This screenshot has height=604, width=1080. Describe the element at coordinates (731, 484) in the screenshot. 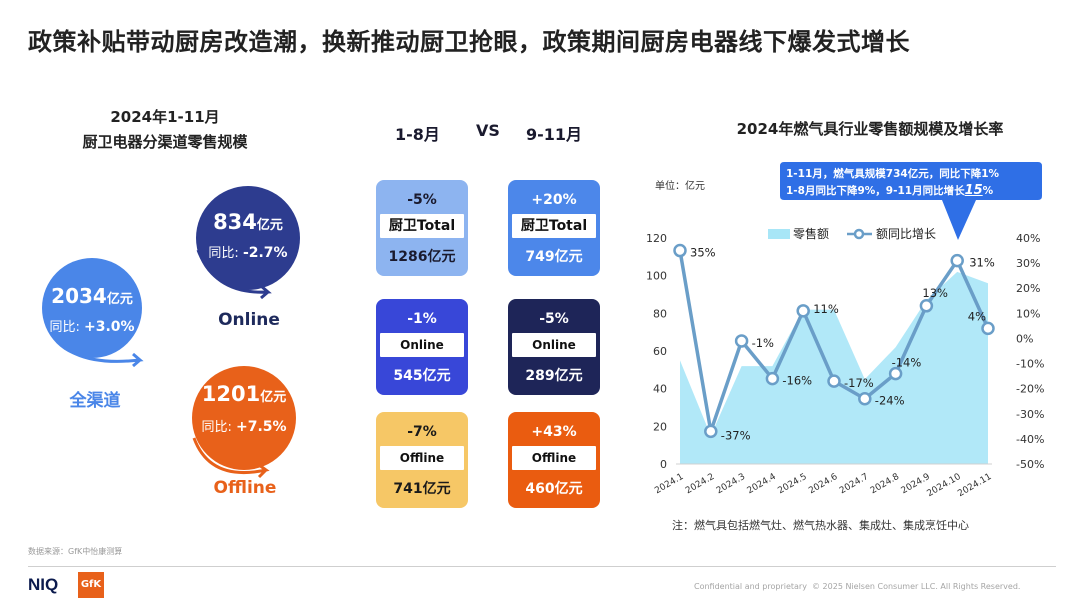

I see `x-tick: 2024.3` at that location.